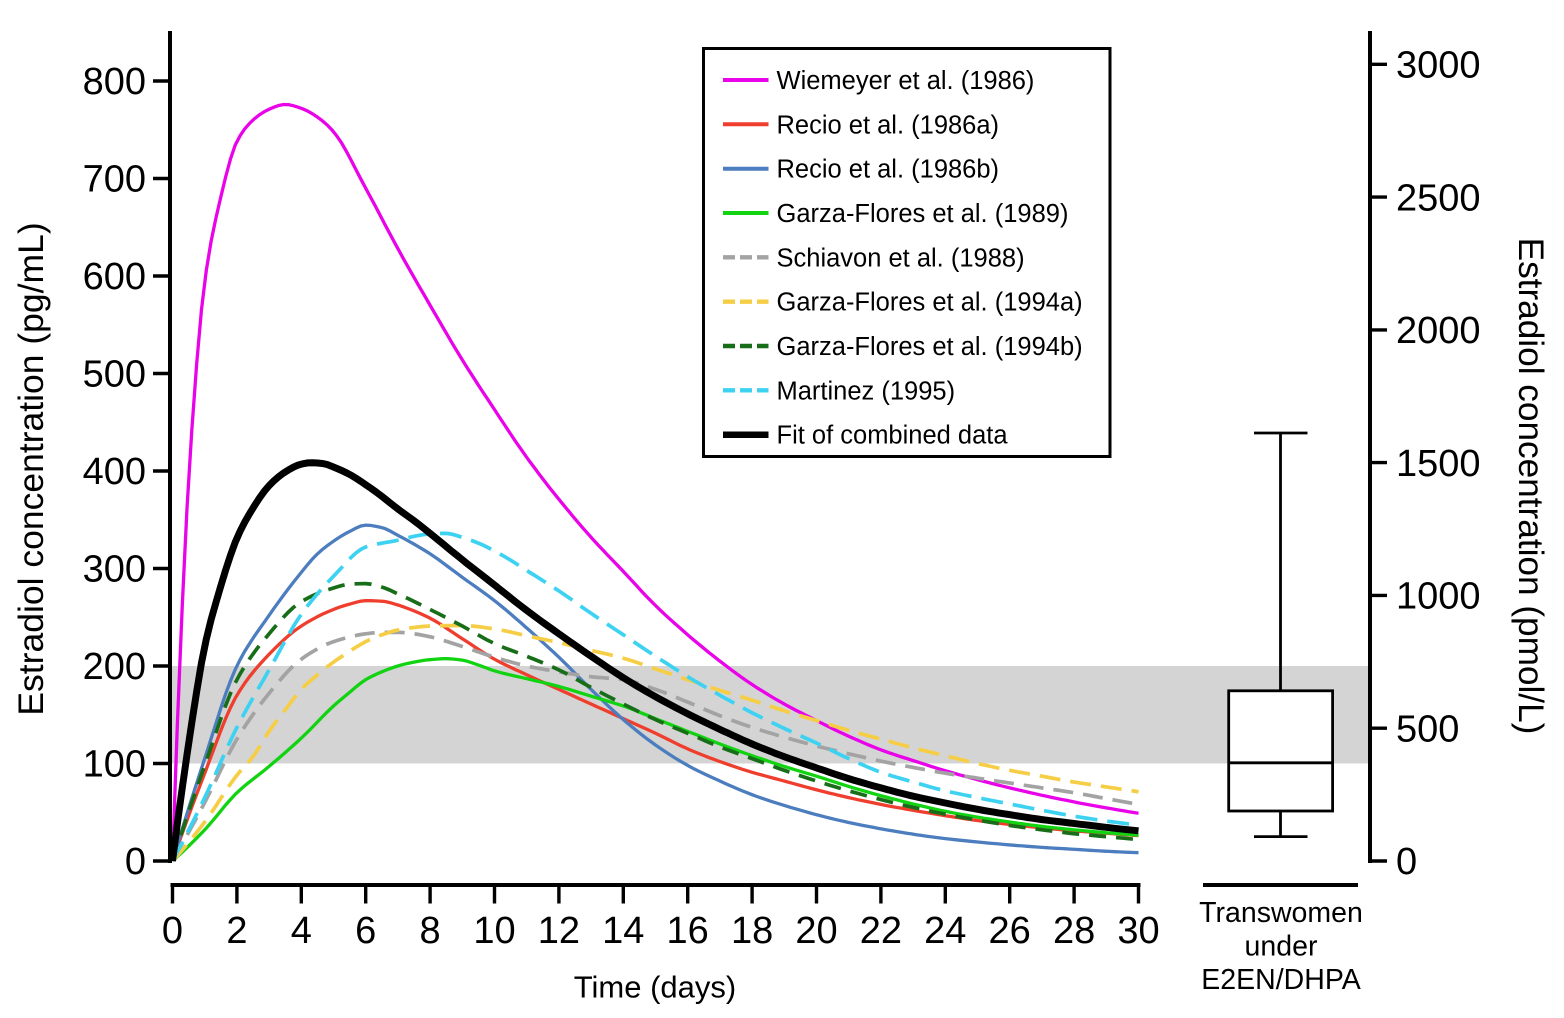 The width and height of the screenshot is (1564, 1018). I want to click on svg-text: 800, so click(114, 82).